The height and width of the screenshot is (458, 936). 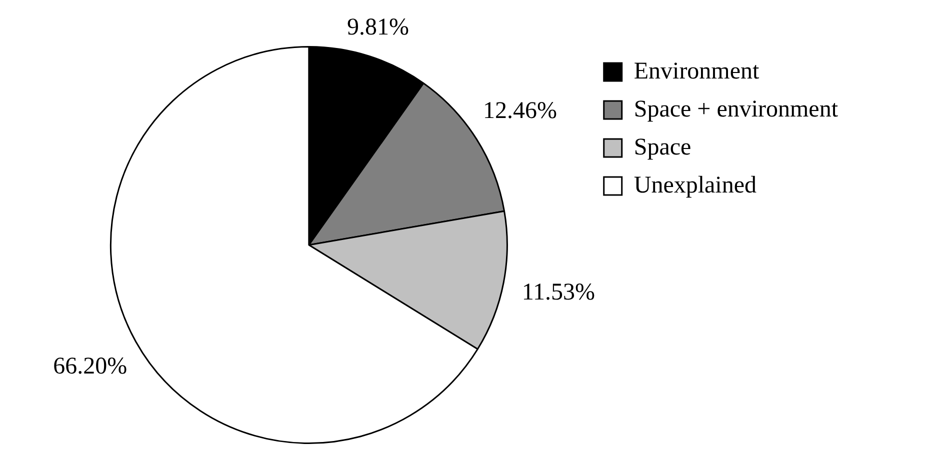 What do you see at coordinates (377, 27) in the screenshot?
I see `data-label: 9.81%` at bounding box center [377, 27].